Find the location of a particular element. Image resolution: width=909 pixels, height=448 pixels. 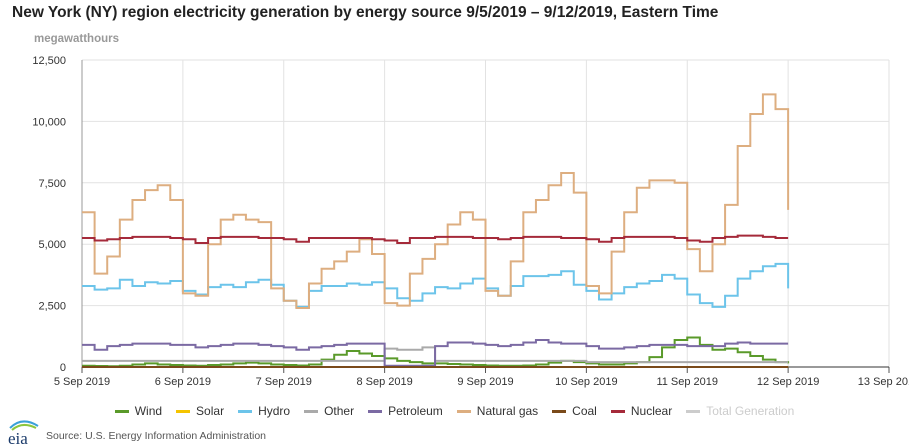

legend-label: Nuclear is located at coordinates (651, 411).